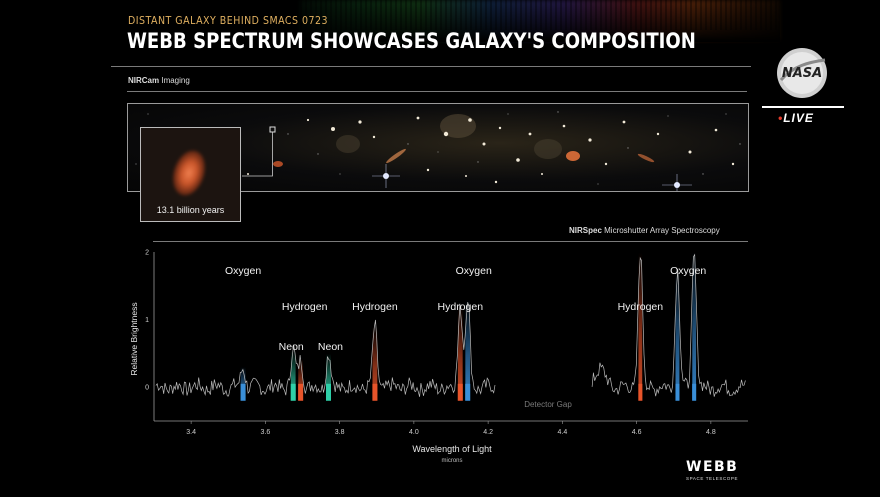  Describe the element at coordinates (191, 432) in the screenshot. I see `x-tick-label: 3.4` at that location.